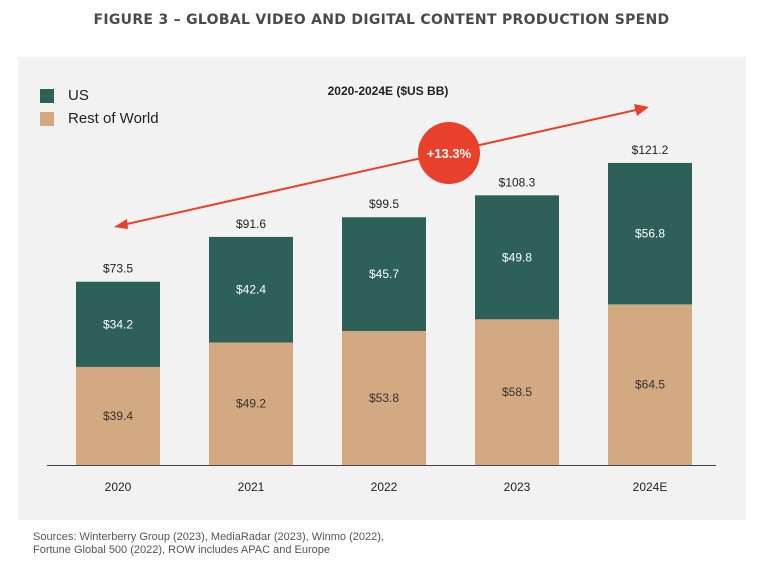  I want to click on total-label-2023: $108.3, so click(517, 182).